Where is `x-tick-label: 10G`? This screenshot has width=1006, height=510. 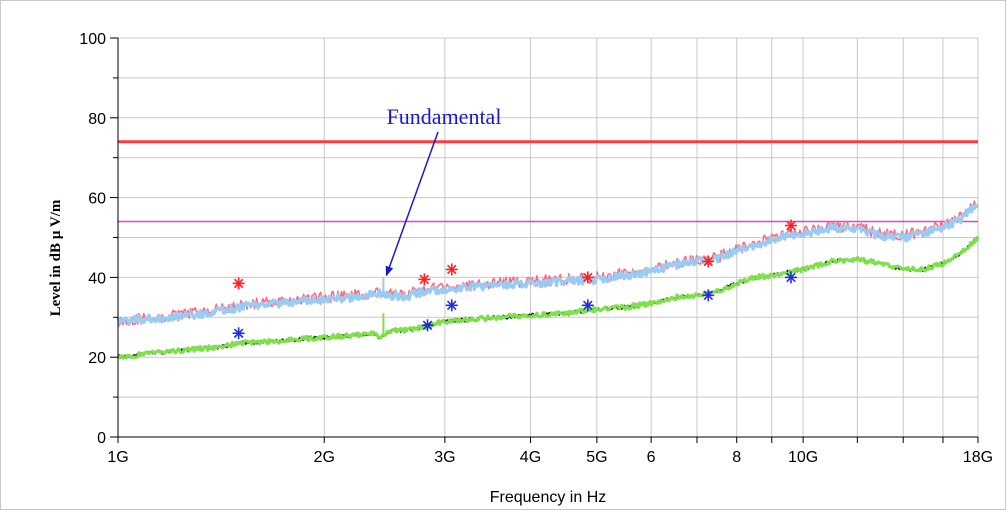
x-tick-label: 10G is located at coordinates (803, 457).